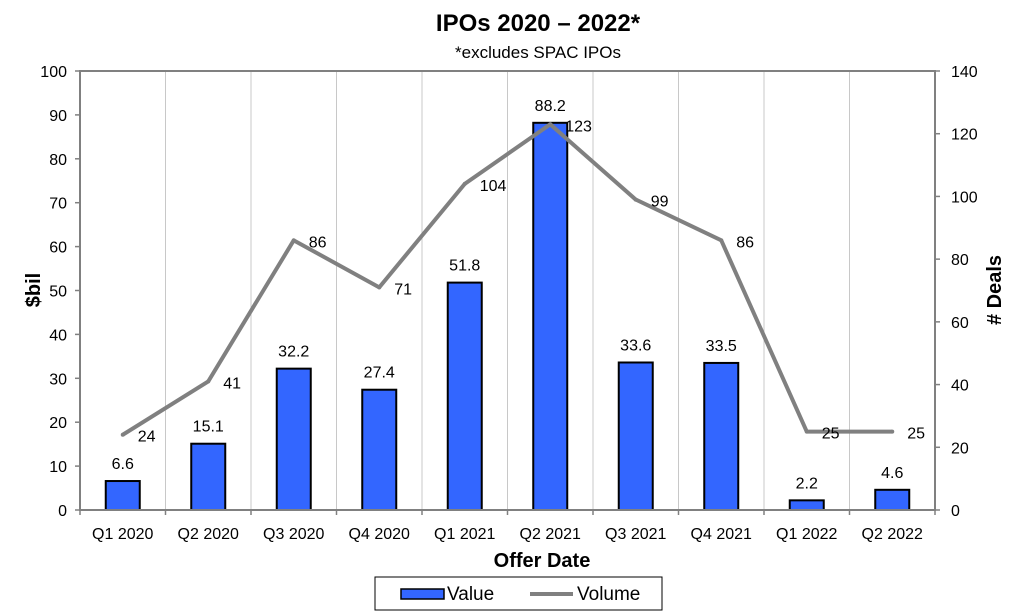 The image size is (1024, 616). What do you see at coordinates (956, 292) in the screenshot?
I see `right-axis: 0 20 40 60 80 100 120 140` at bounding box center [956, 292].